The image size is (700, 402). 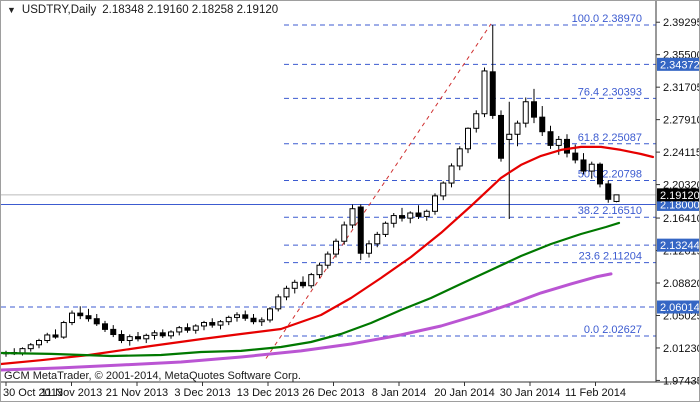 I want to click on date-axis-label: 11 Nov 2013, so click(x=72, y=393).